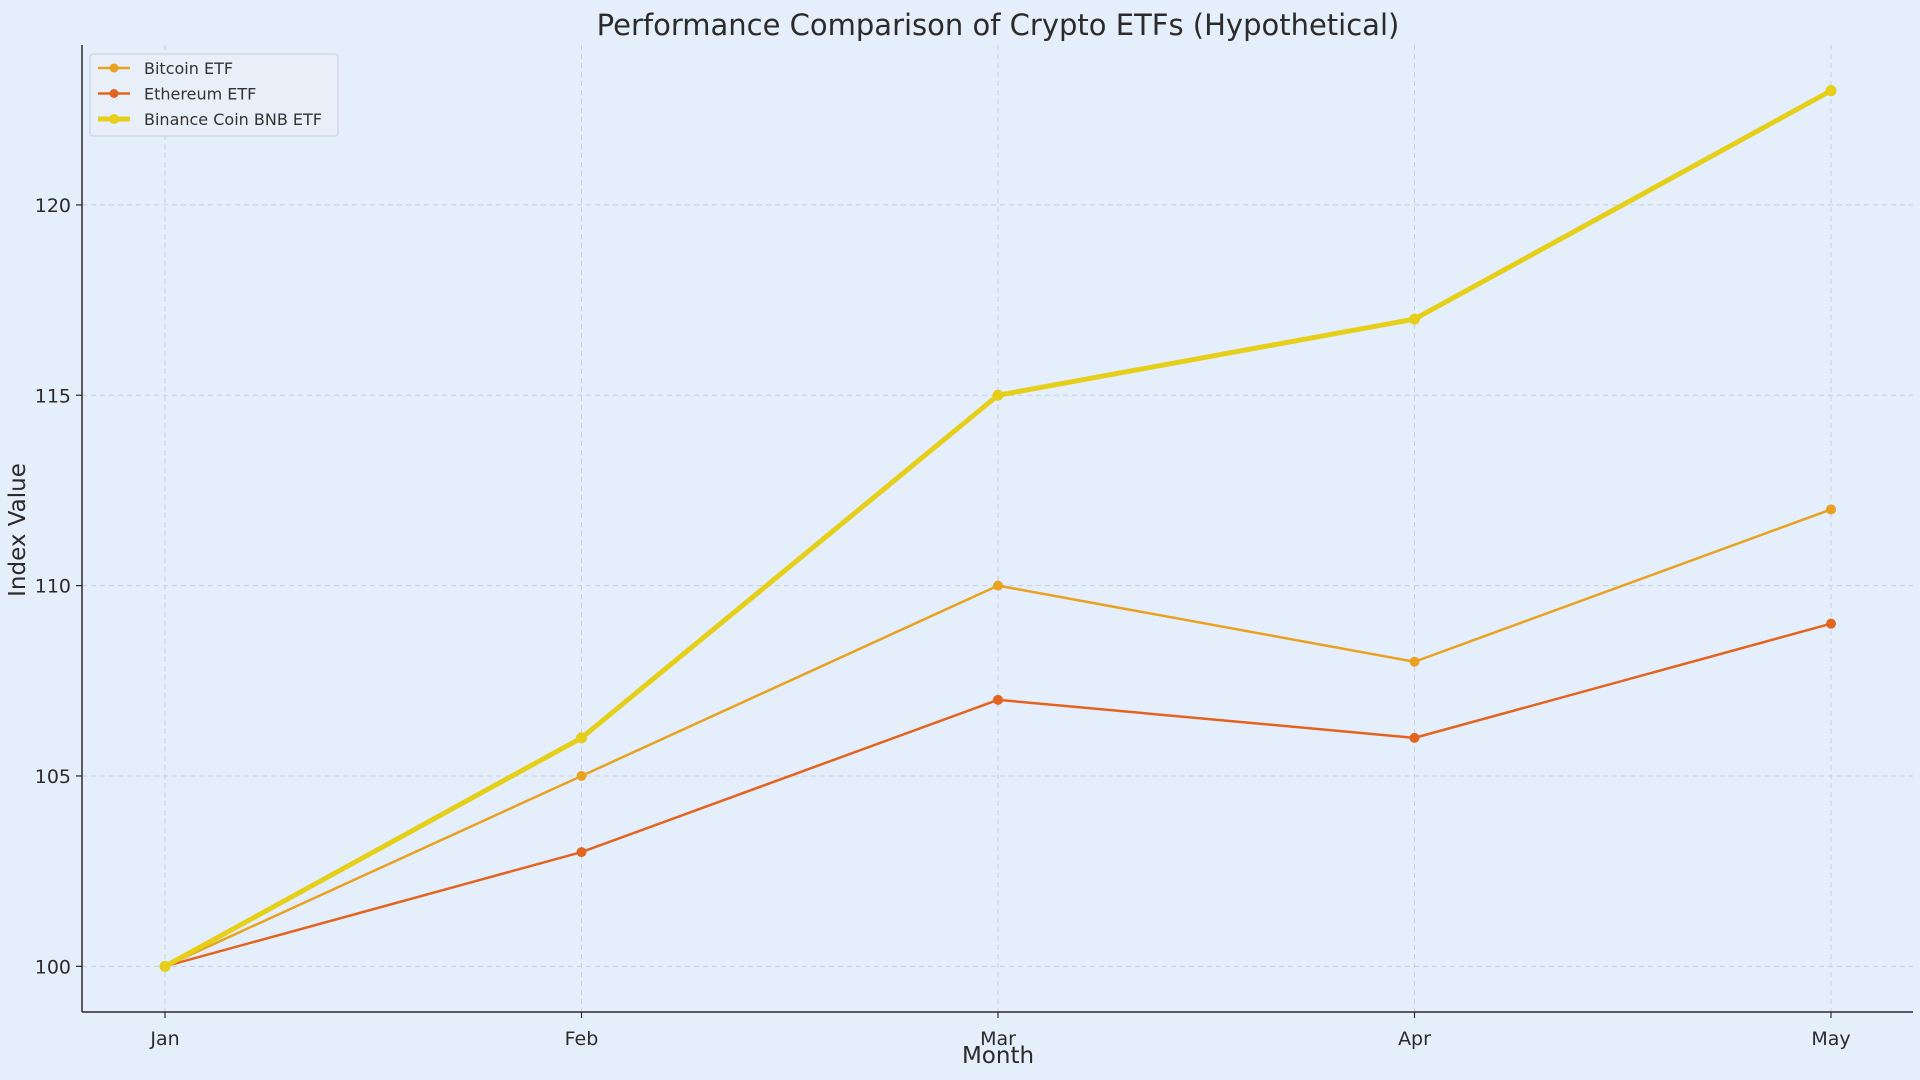 This screenshot has height=1080, width=1920. Describe the element at coordinates (582, 1039) in the screenshot. I see `x-tick-label: Feb` at that location.